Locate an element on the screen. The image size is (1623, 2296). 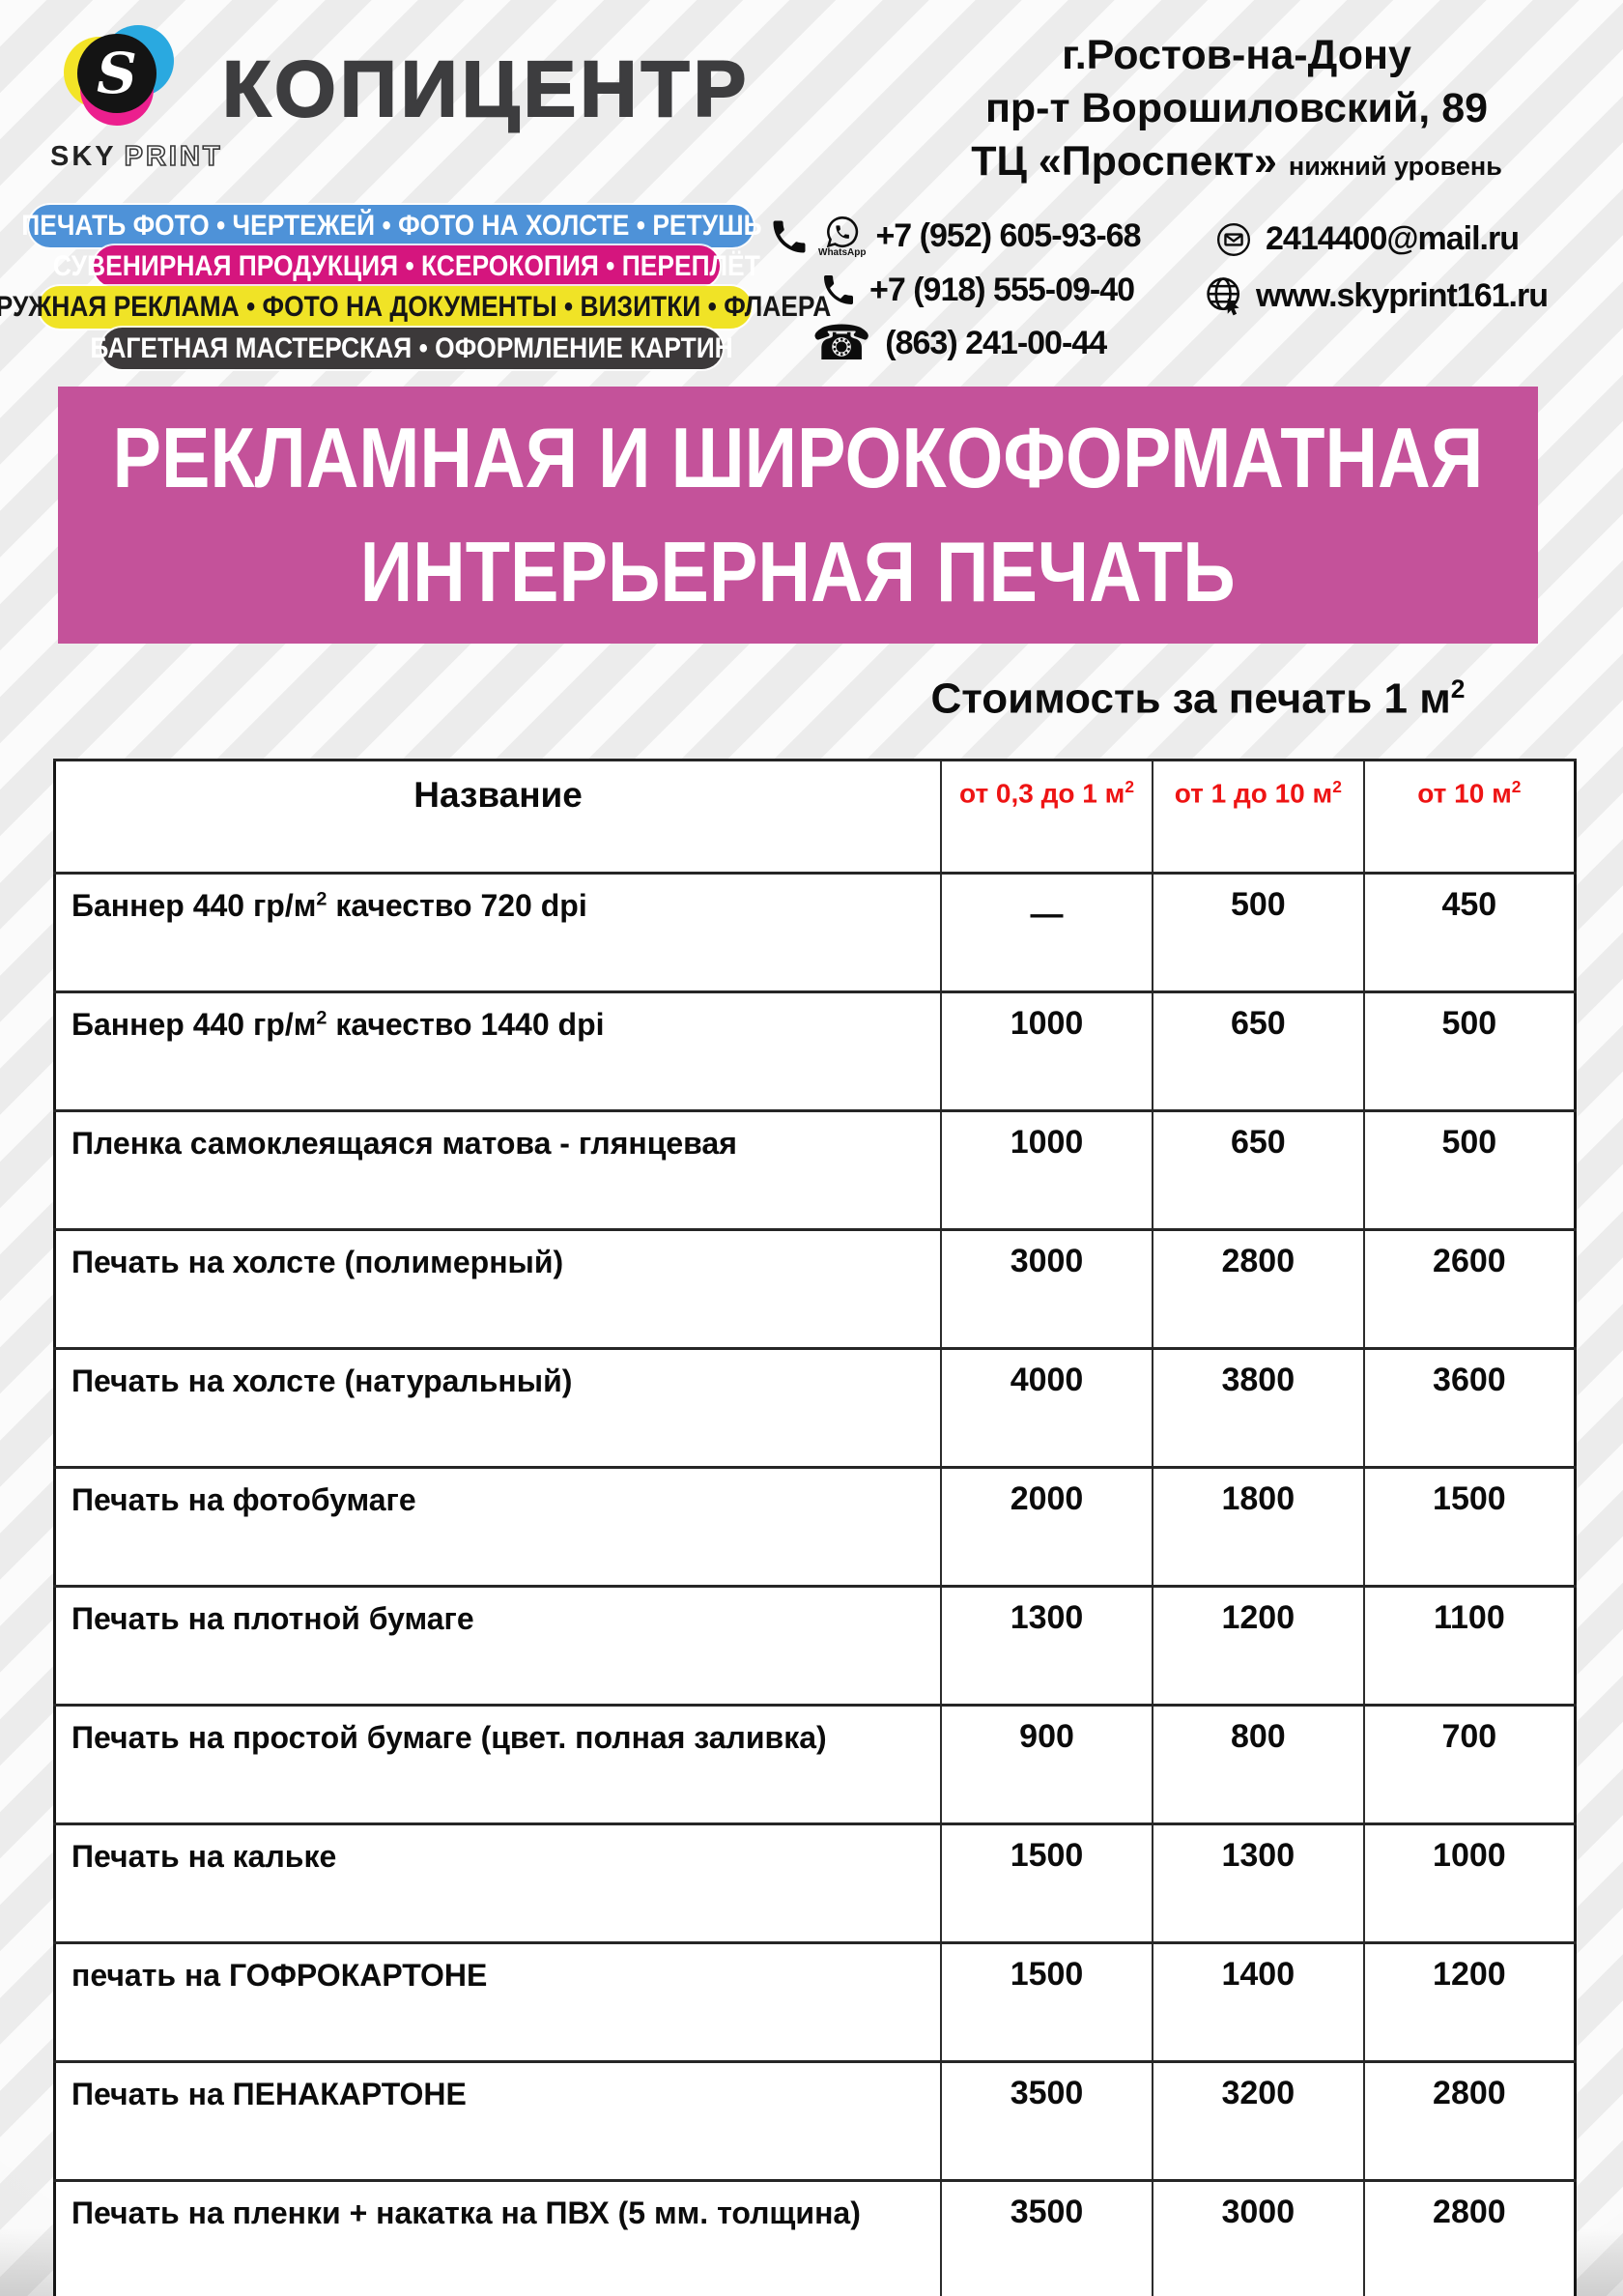
table-row: Печать на ПЕНАКАРТОНЕ 3500 3200 2800 is located at coordinates (815, 2121).